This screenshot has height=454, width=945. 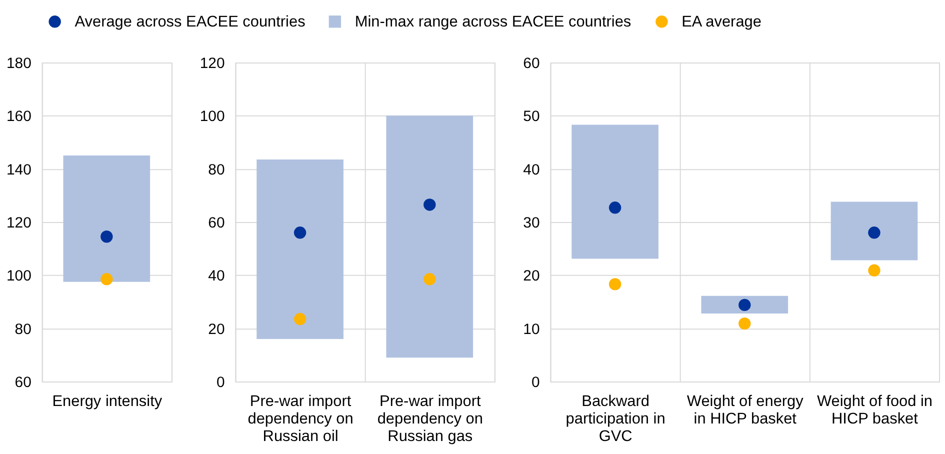 I want to click on y-tick-label: 60, so click(x=23, y=382).